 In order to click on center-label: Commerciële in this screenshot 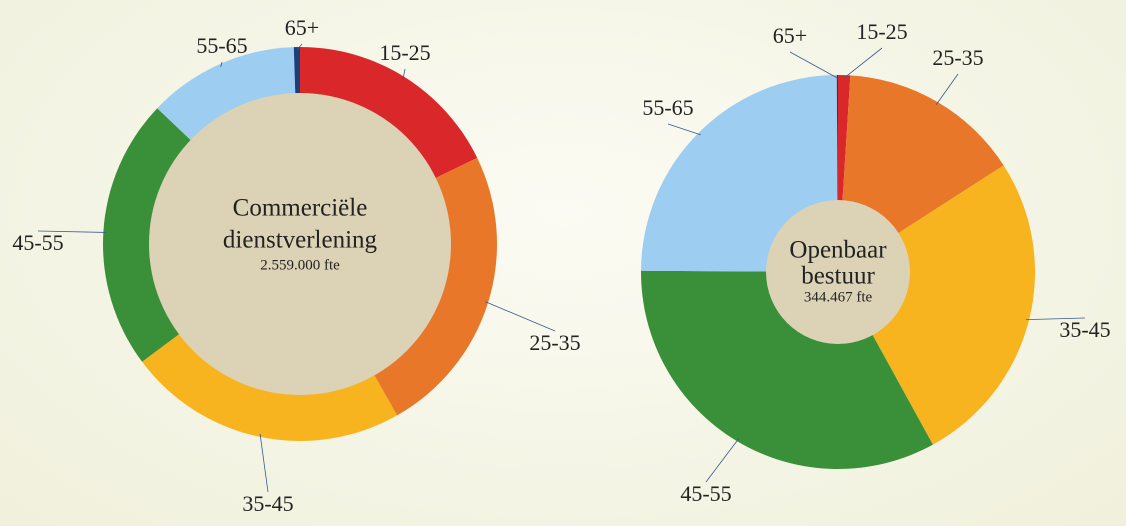, I will do `click(300, 208)`.